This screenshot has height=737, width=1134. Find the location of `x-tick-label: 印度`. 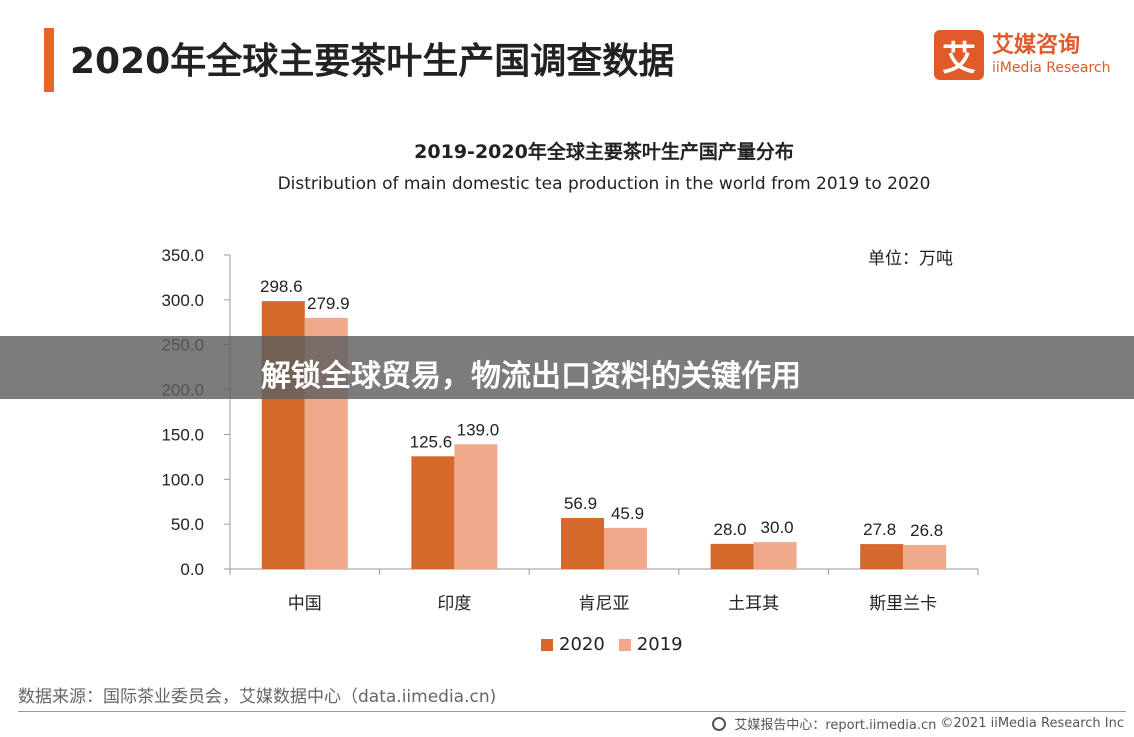

x-tick-label: 印度 is located at coordinates (454, 603).